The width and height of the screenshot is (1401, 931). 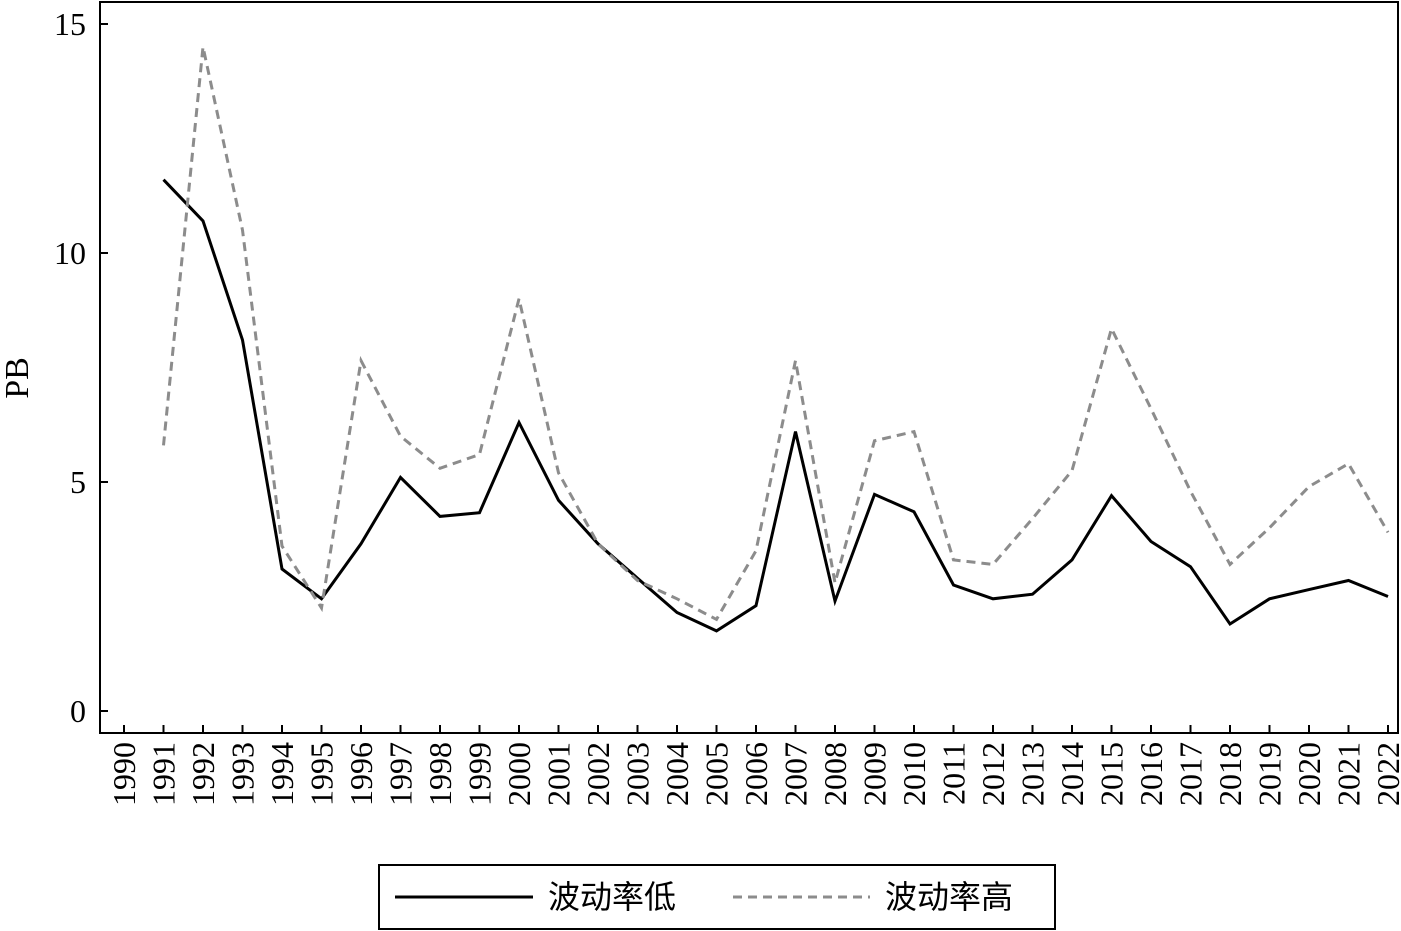 I want to click on x-tick-label: 2004, so click(x=677, y=774).